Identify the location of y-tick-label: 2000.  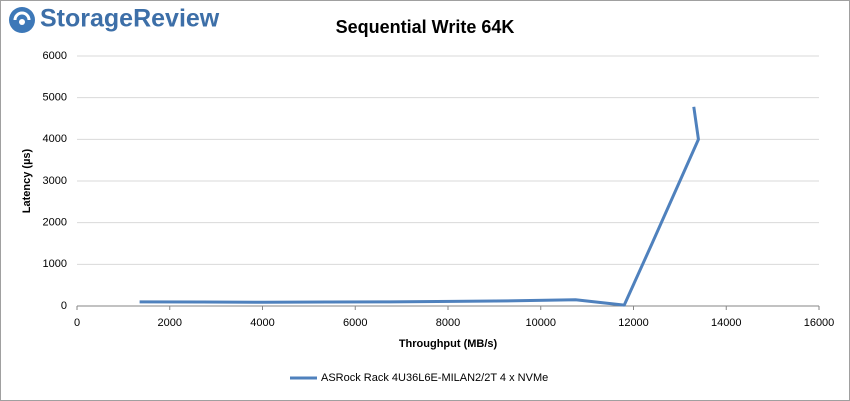
(55, 223).